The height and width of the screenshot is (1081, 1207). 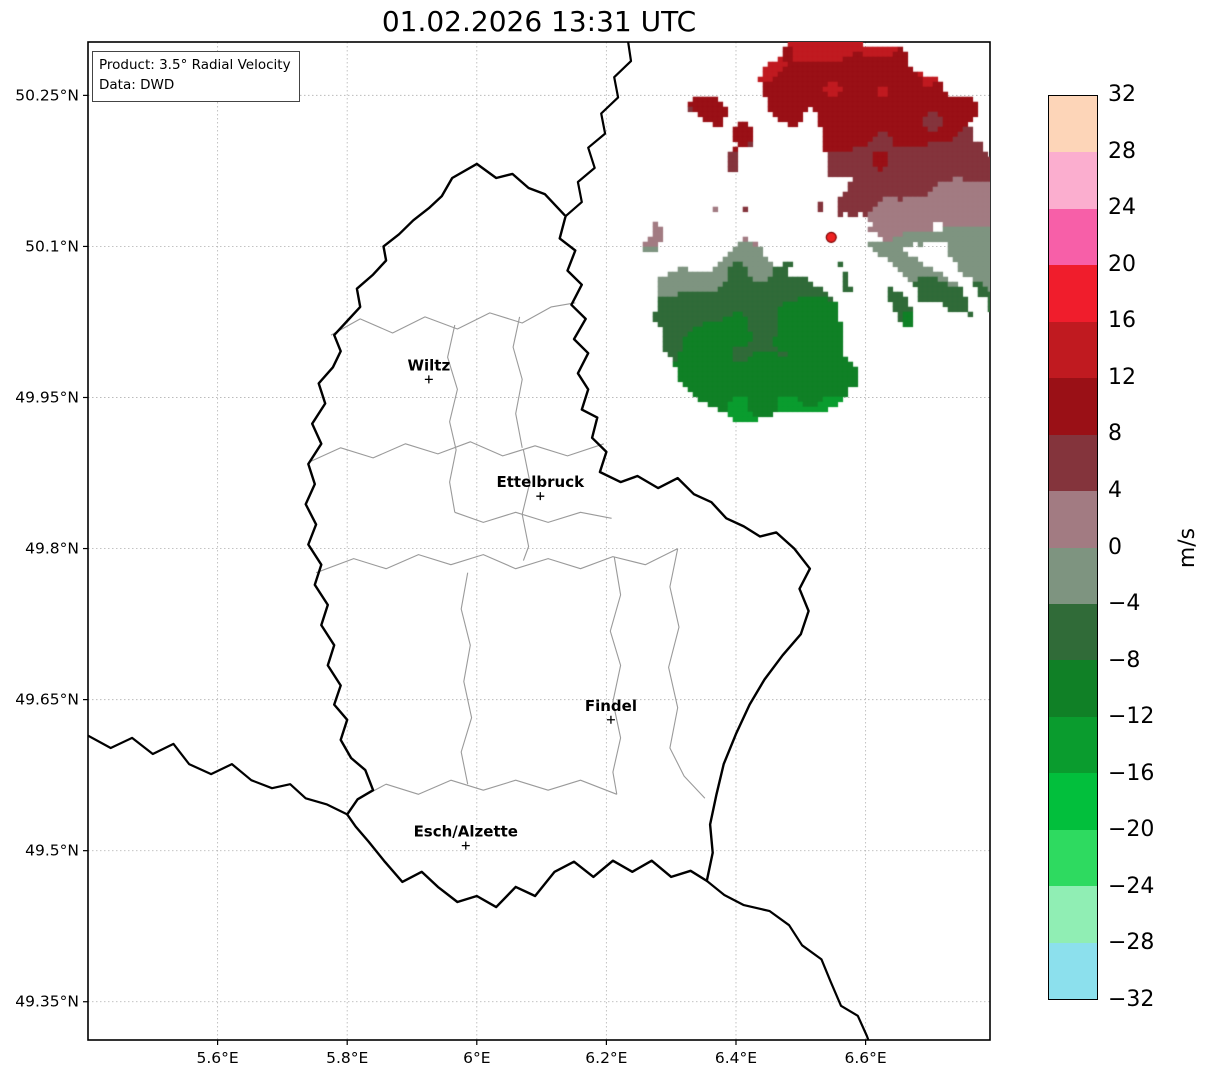 What do you see at coordinates (1122, 321) in the screenshot?
I see `colorbar-tick-label: 16` at bounding box center [1122, 321].